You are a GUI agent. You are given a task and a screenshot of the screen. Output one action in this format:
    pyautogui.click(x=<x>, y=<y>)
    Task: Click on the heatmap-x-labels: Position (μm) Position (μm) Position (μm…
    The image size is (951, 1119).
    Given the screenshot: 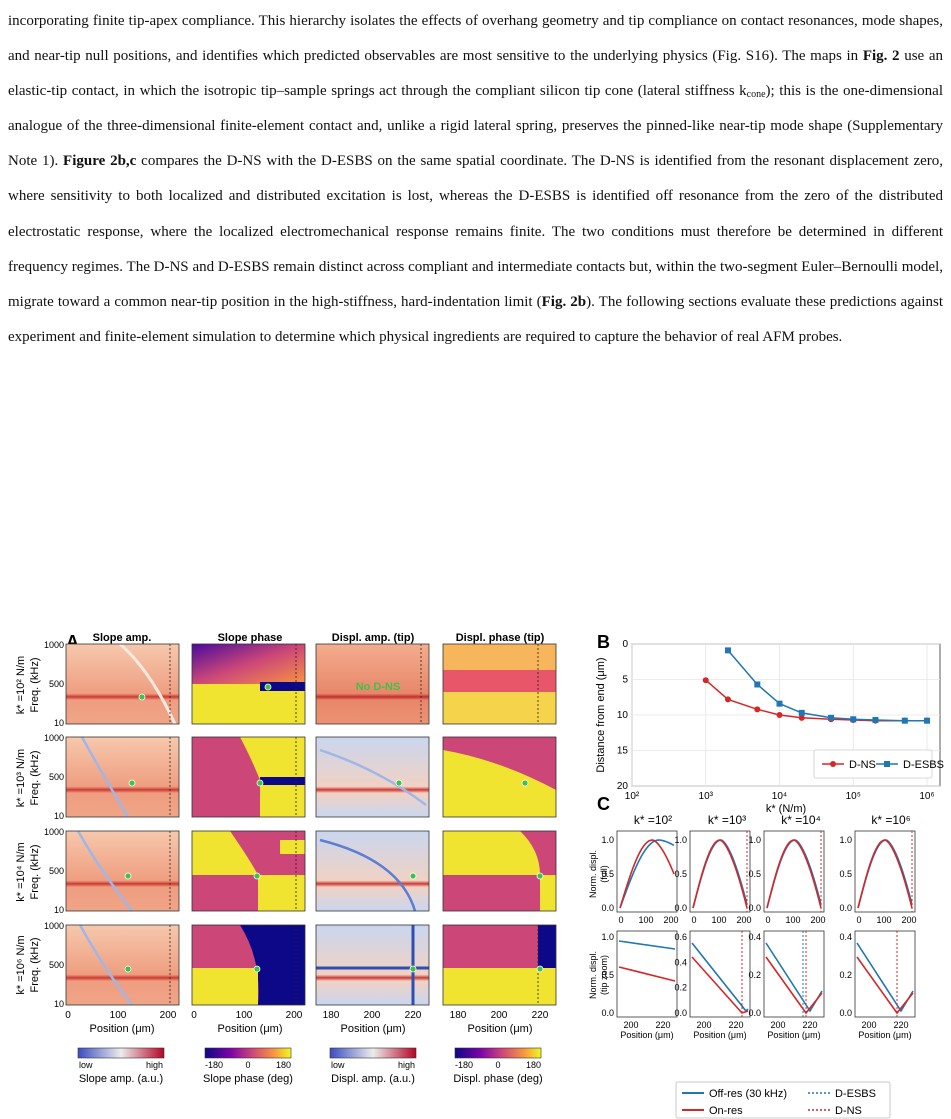 What is the action you would take?
    pyautogui.click(x=310, y=1029)
    